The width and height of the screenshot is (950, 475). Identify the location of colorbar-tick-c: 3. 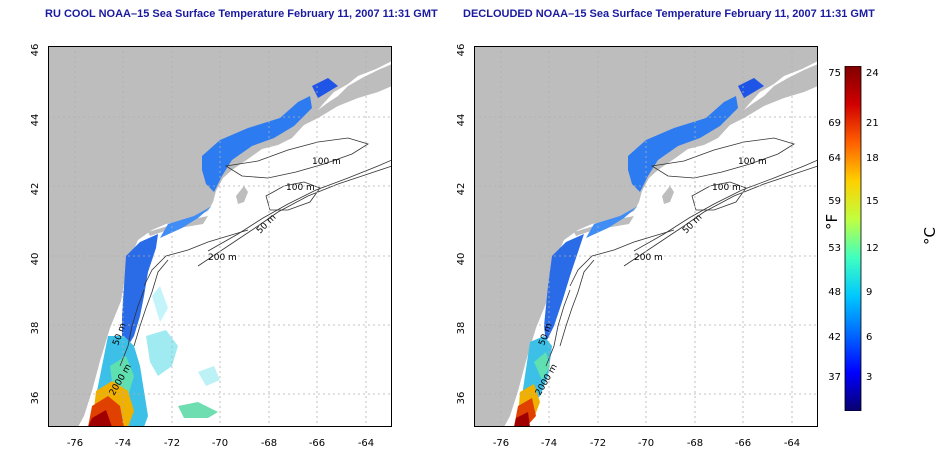
(869, 377).